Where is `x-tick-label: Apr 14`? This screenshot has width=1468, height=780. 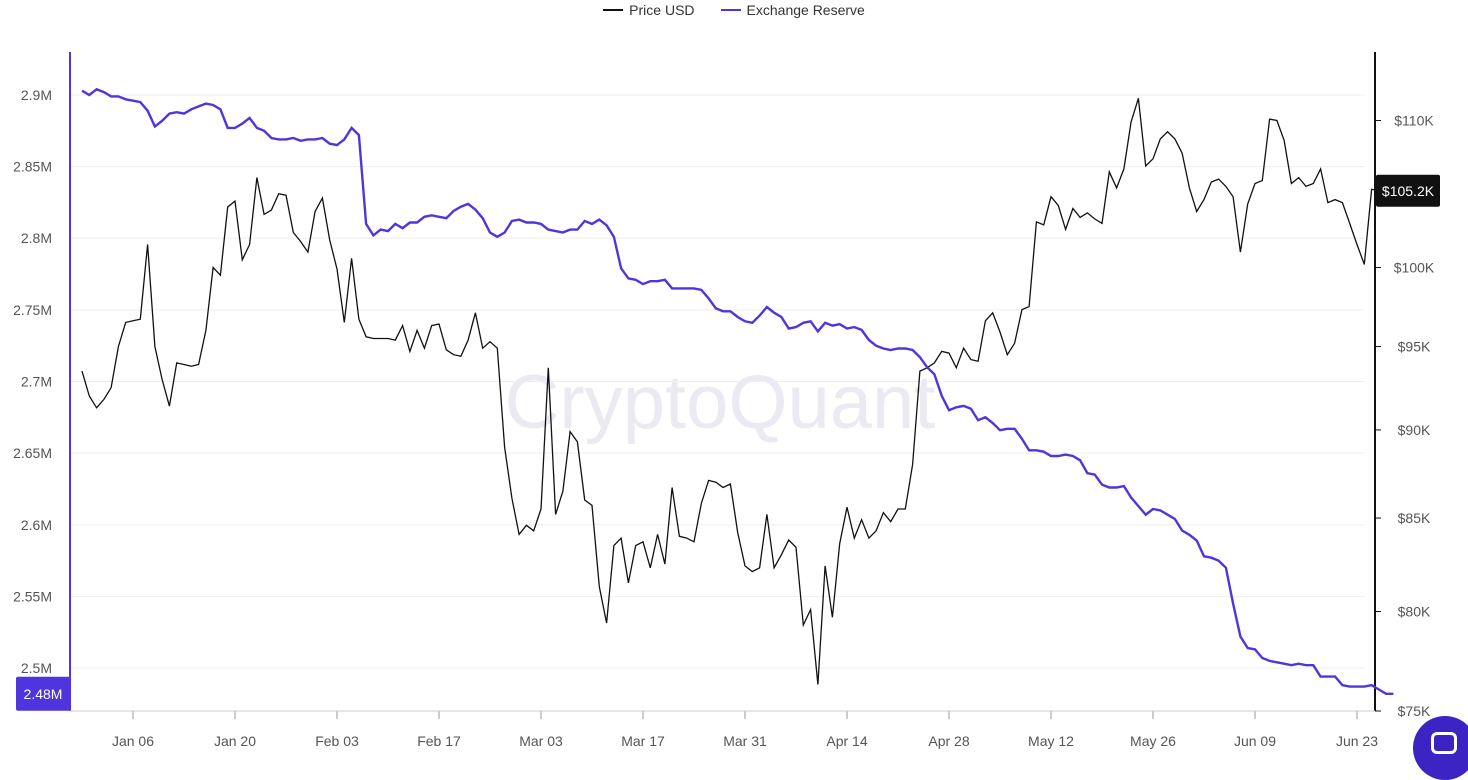
x-tick-label: Apr 14 is located at coordinates (846, 741).